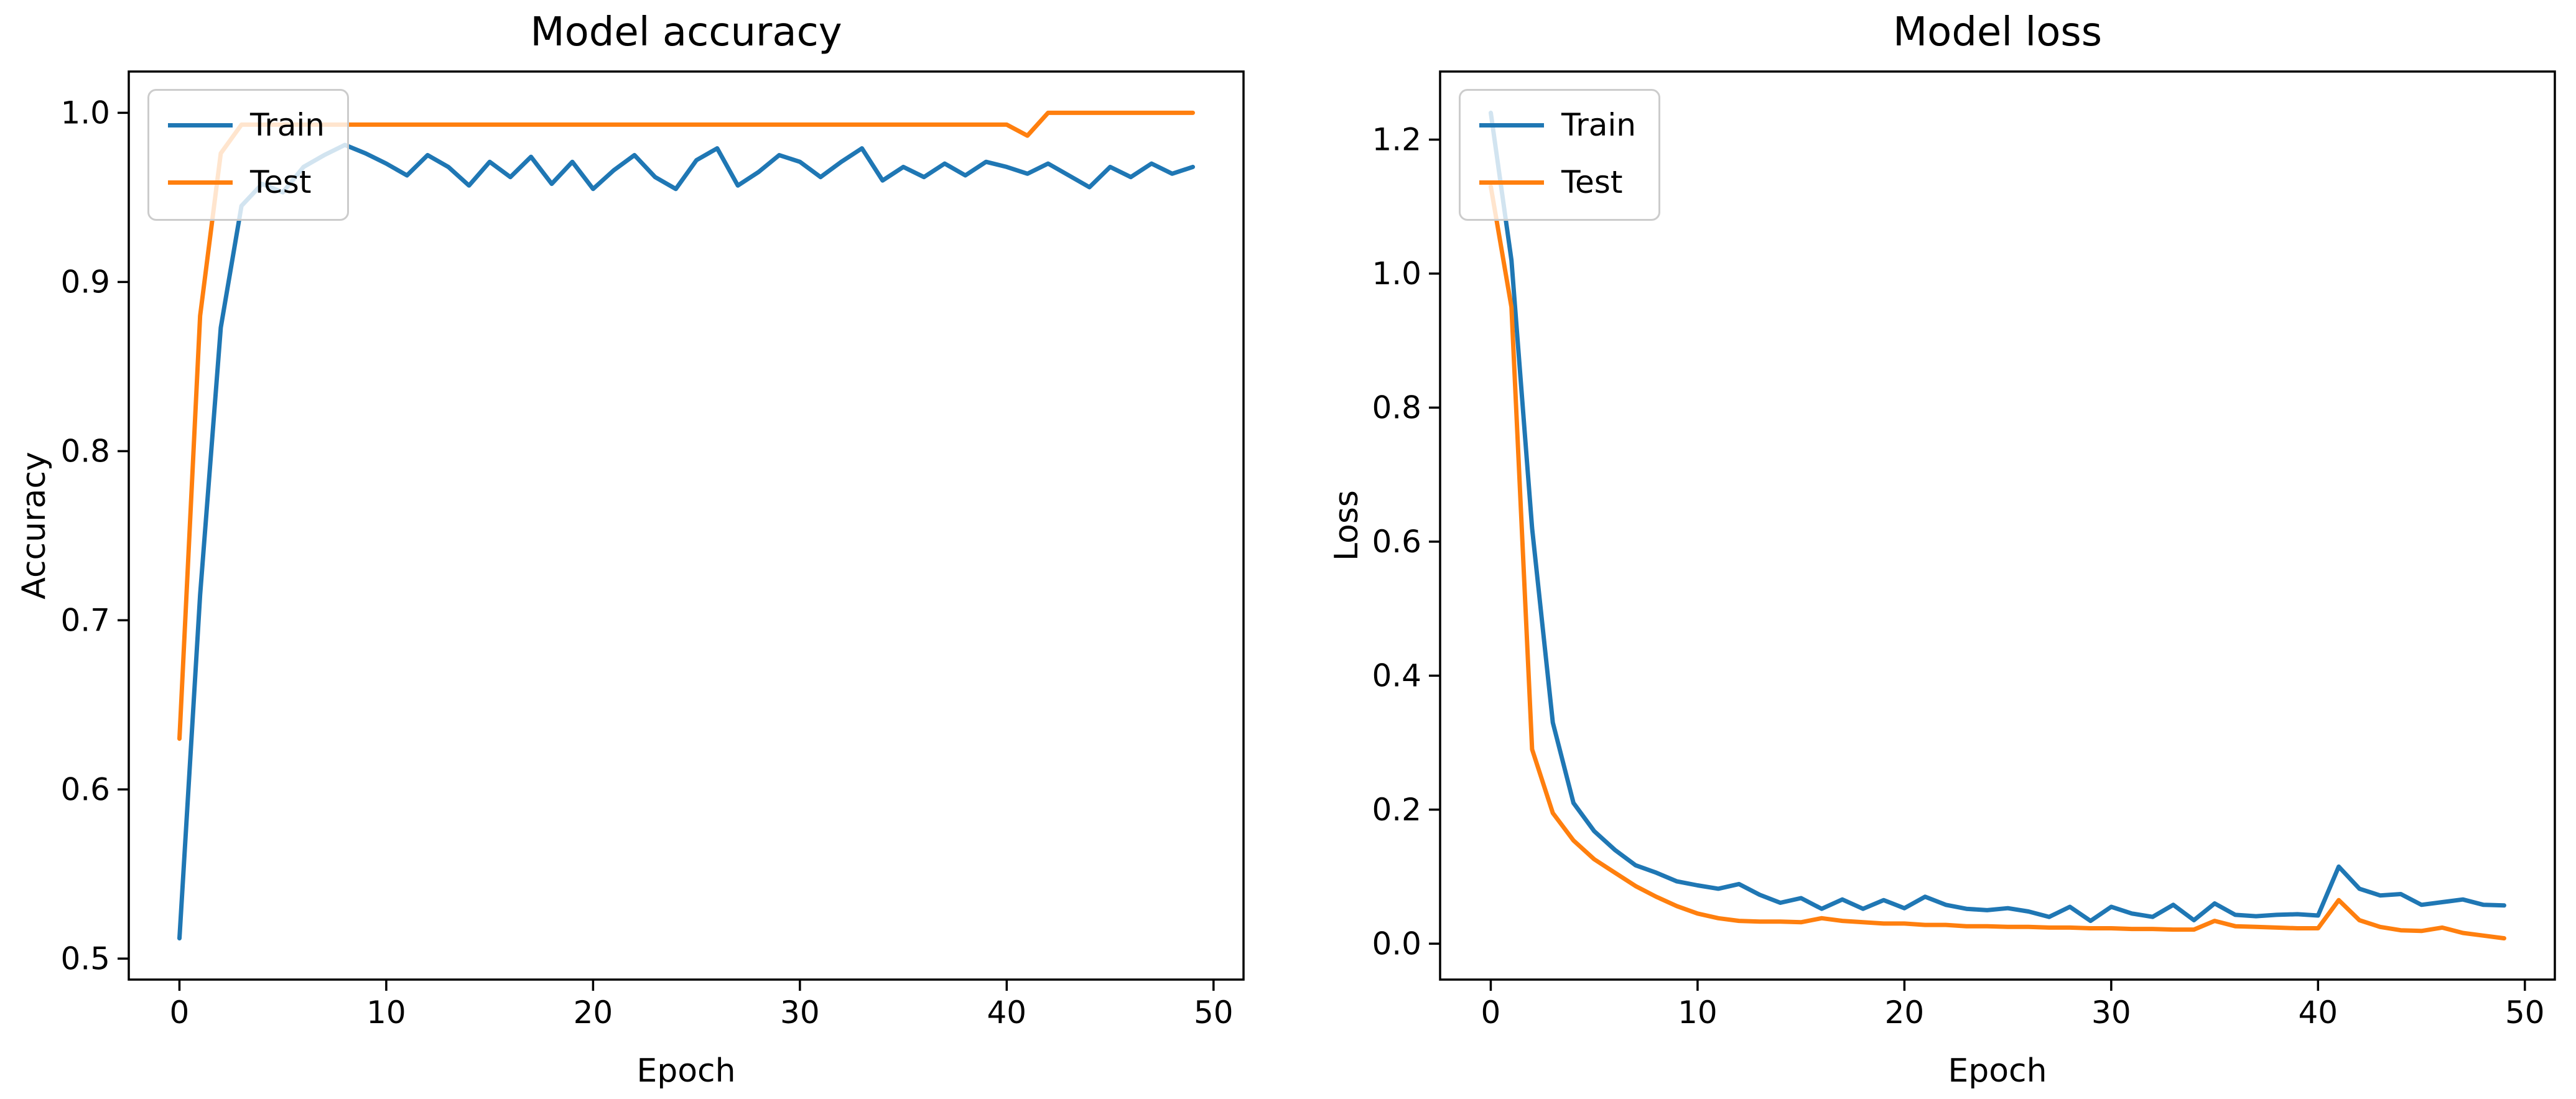  I want to click on loss-legend: Train Test, so click(1559, 155).